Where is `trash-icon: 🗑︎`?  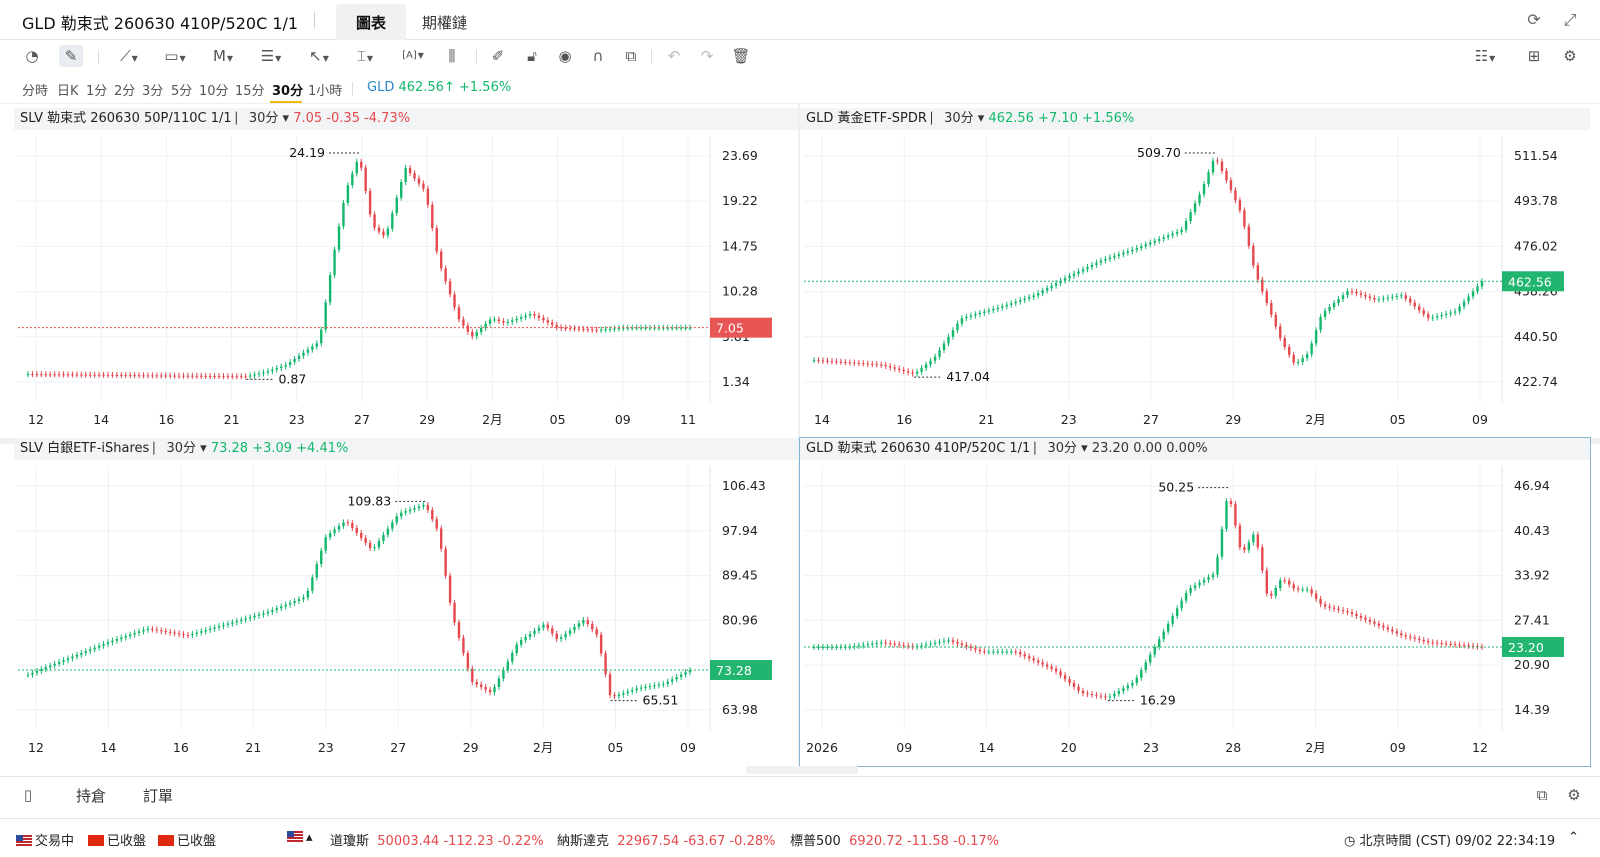 trash-icon: 🗑︎ is located at coordinates (741, 56).